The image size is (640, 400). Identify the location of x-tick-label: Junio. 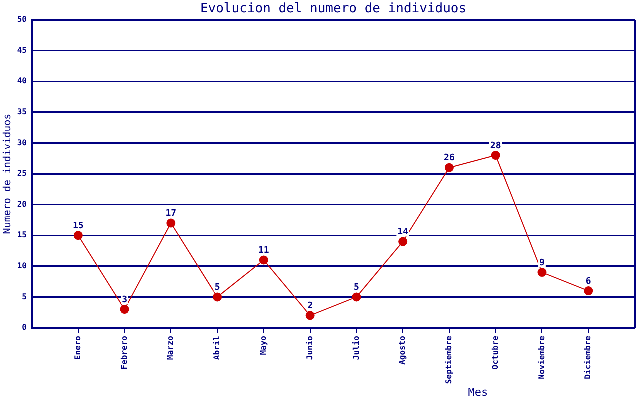
(309, 348).